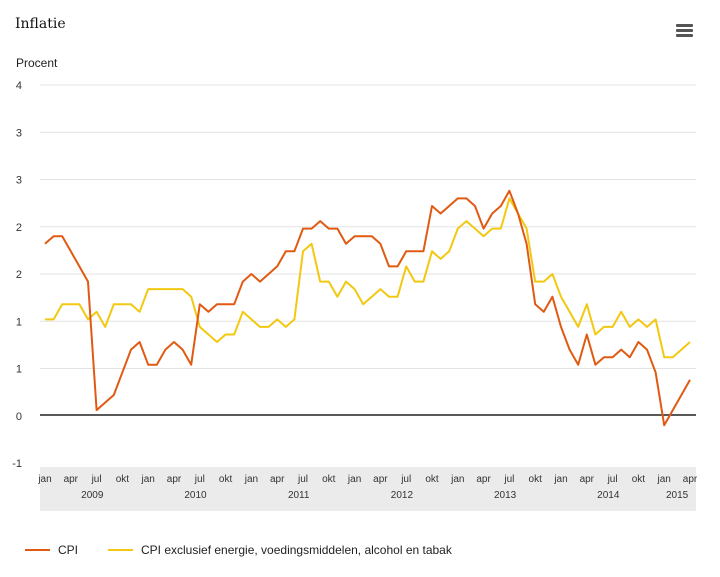  What do you see at coordinates (684, 31) in the screenshot?
I see `hamburger-menu-icon` at bounding box center [684, 31].